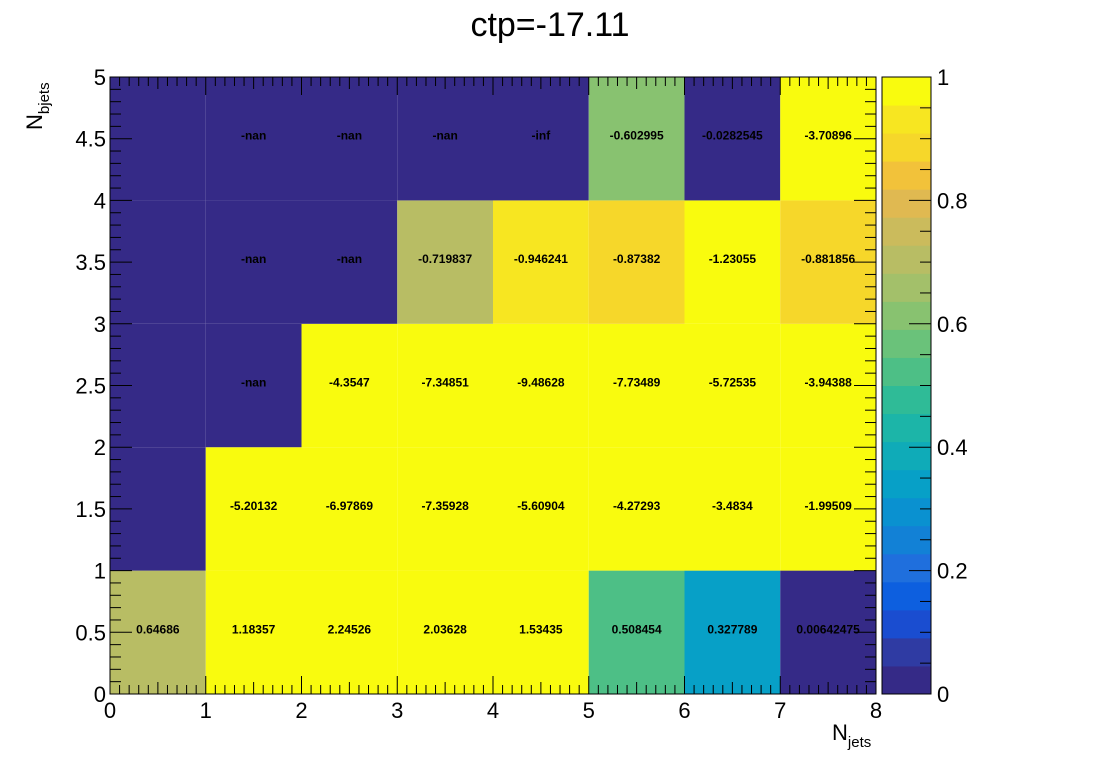  I want to click on y-tick-label: 4.5, so click(90, 139).